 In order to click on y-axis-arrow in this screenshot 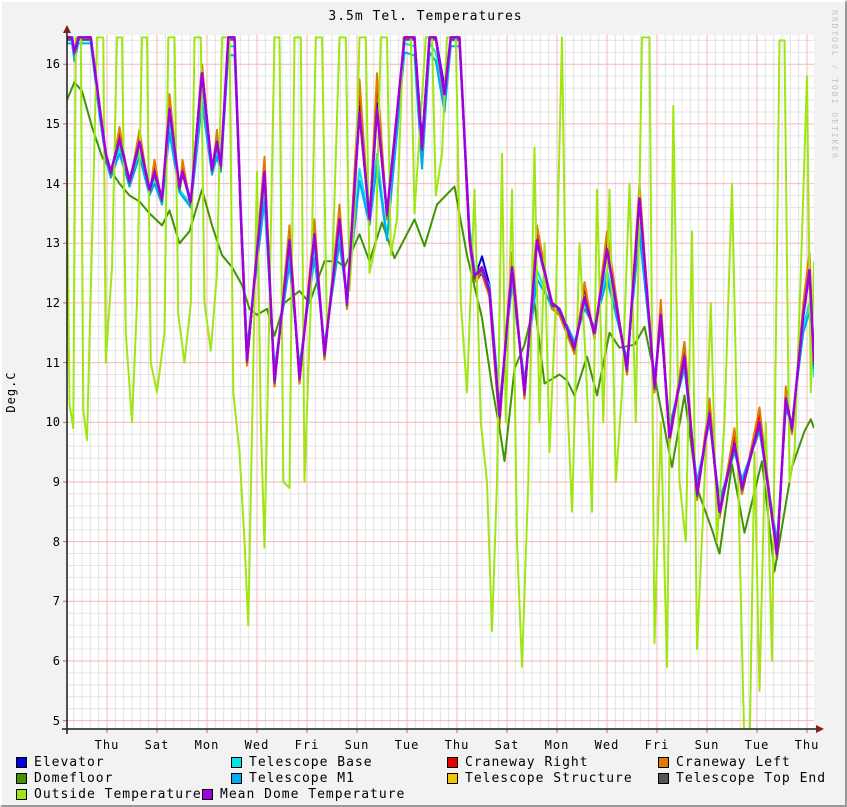, I will do `click(67, 29)`.